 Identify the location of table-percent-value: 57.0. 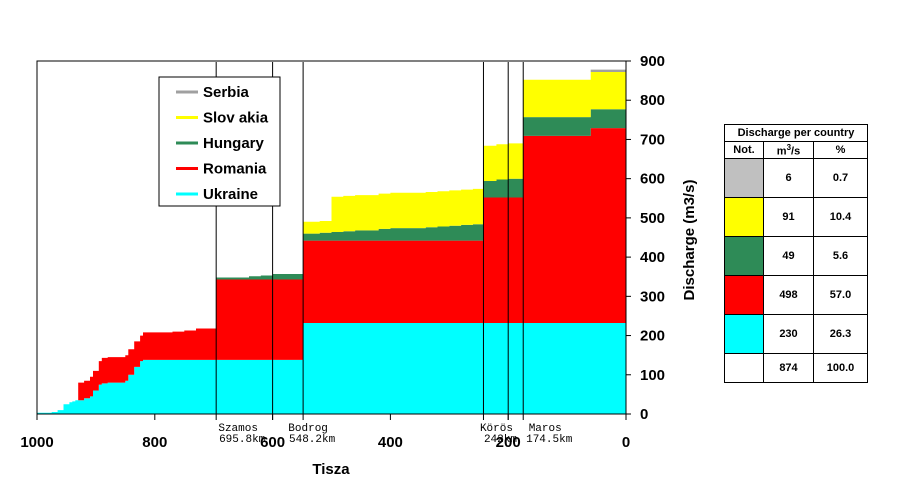
(840, 295).